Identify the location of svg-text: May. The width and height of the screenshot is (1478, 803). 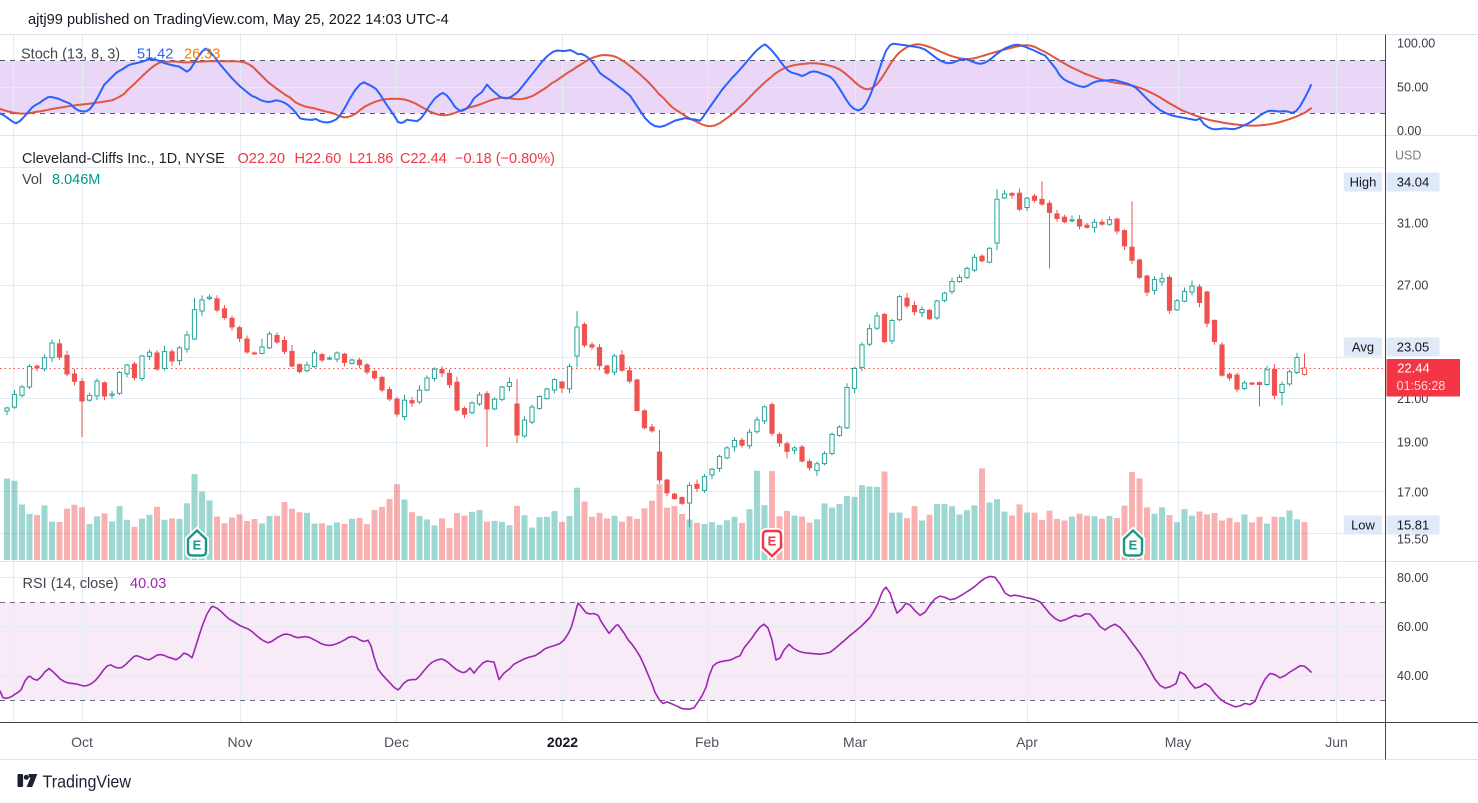
(1178, 742).